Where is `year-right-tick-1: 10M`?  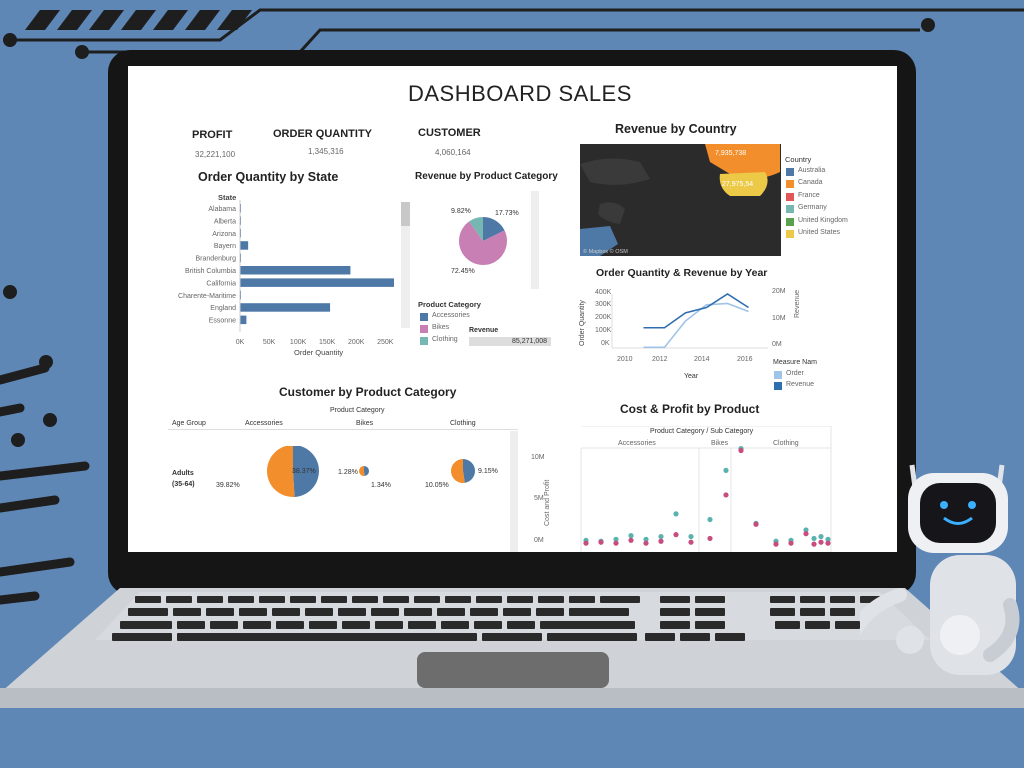
year-right-tick-1: 10M is located at coordinates (779, 318).